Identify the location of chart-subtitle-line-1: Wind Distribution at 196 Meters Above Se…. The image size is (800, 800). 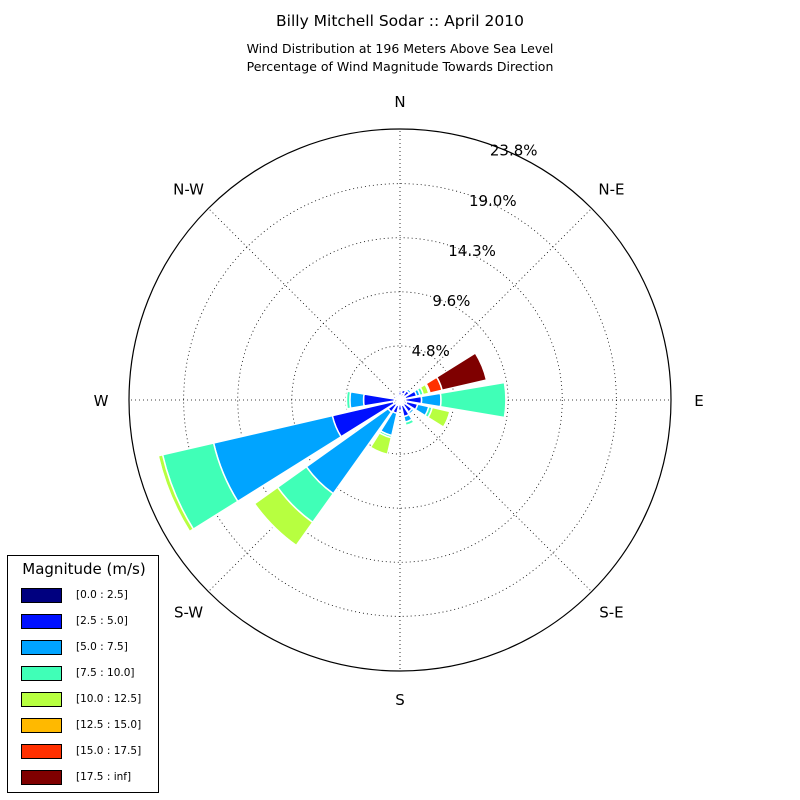
(400, 48).